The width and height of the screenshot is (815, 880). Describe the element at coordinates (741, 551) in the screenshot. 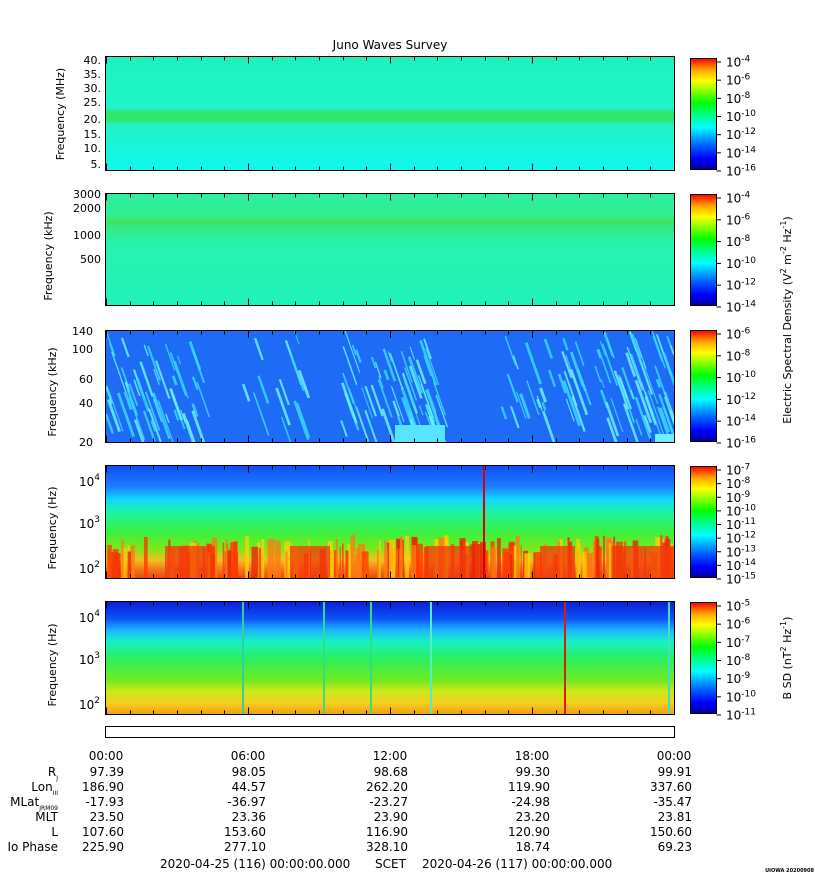

I see `colorbar-tick-label: 10-13` at that location.